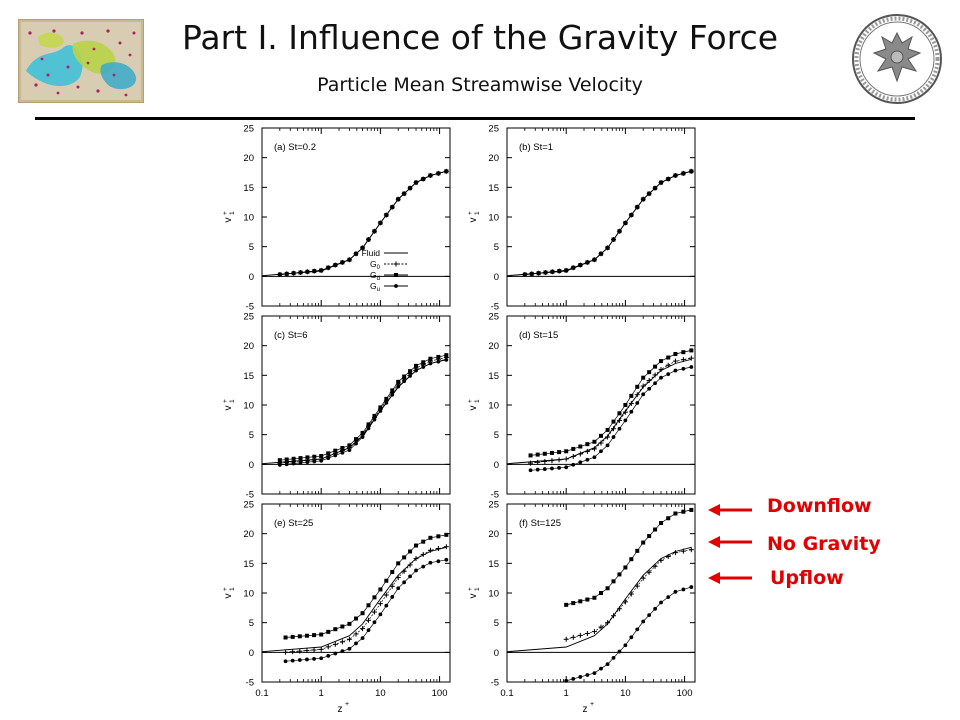 The image size is (960, 720). Describe the element at coordinates (321, 693) in the screenshot. I see `x-tick-label: 1` at that location.